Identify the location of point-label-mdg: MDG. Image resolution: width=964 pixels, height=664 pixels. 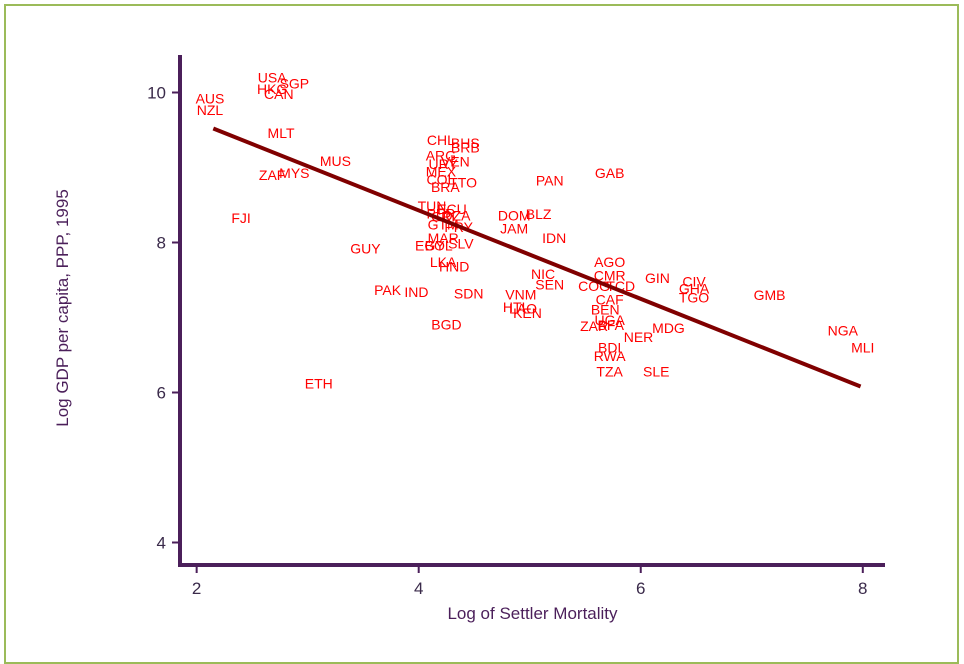
(668, 328).